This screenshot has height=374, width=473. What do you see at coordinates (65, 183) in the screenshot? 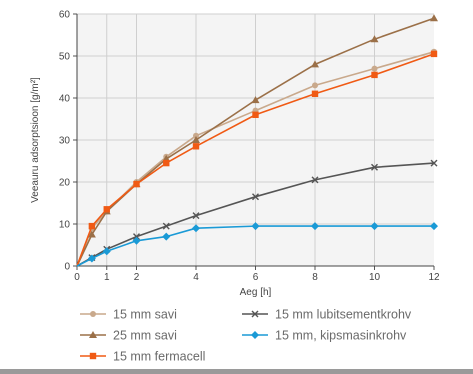
I see `y-tick-label: 20` at bounding box center [65, 183].